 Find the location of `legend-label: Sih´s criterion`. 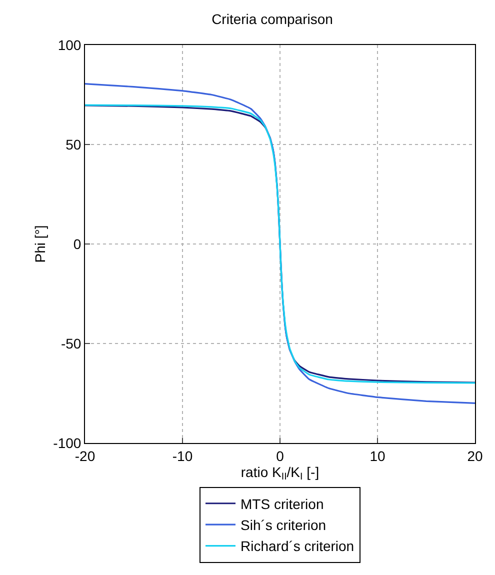

legend-label: Sih´s criterion is located at coordinates (283, 525).